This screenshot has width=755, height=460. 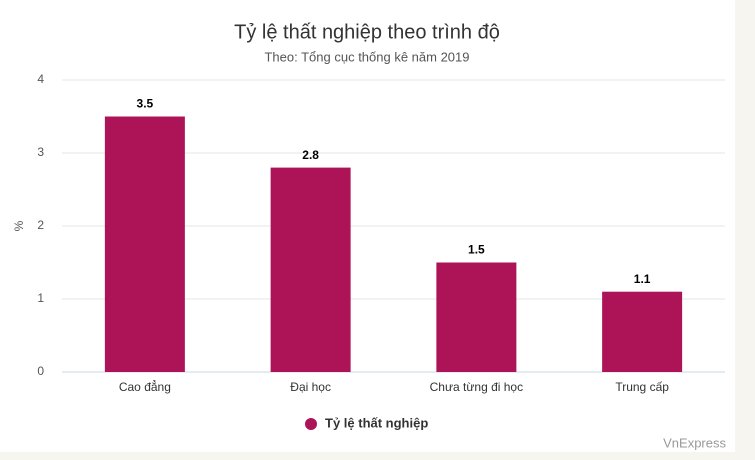 I want to click on x-tick-label: Chưa từng đi học, so click(x=476, y=387).